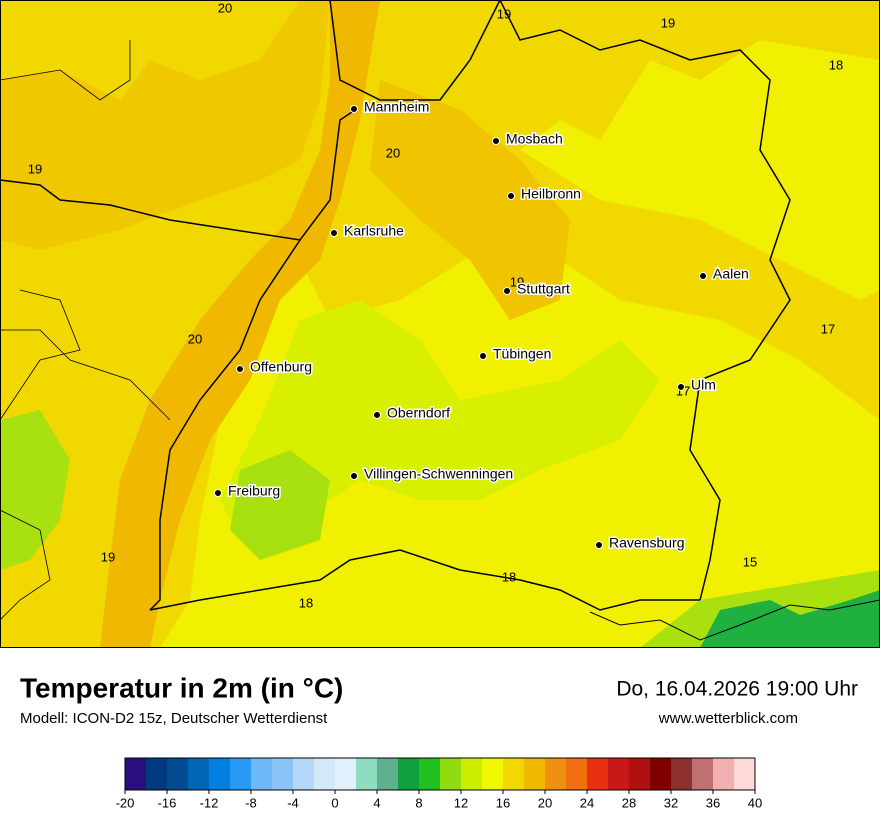 Image resolution: width=880 pixels, height=830 pixels. I want to click on city-label: Karlsruhe, so click(374, 231).